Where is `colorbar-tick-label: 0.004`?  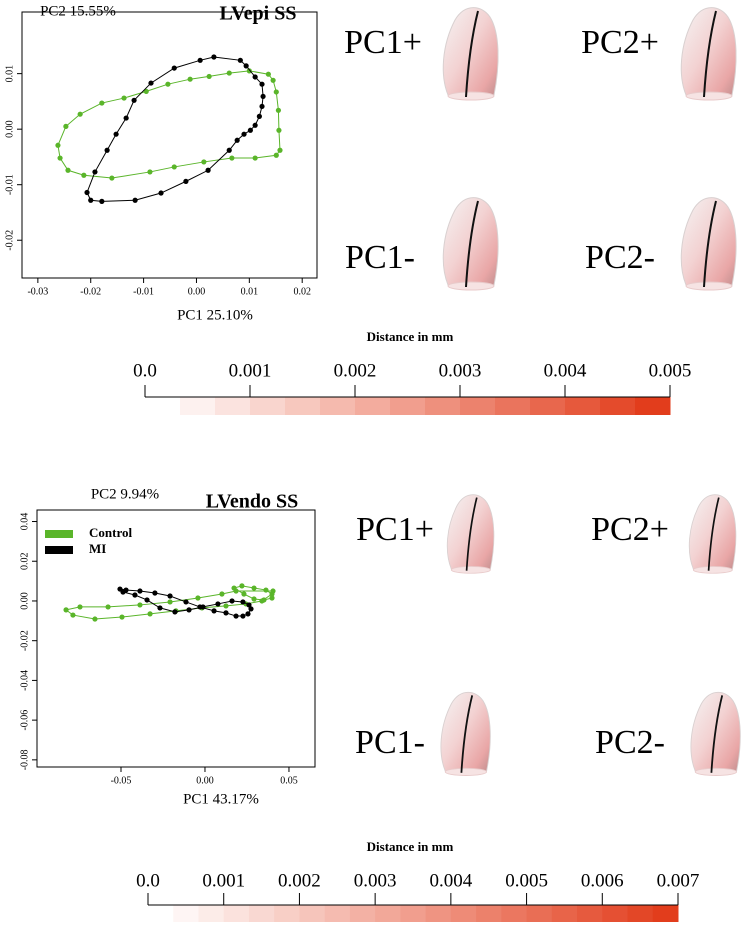
colorbar-tick-label: 0.004 is located at coordinates (565, 370).